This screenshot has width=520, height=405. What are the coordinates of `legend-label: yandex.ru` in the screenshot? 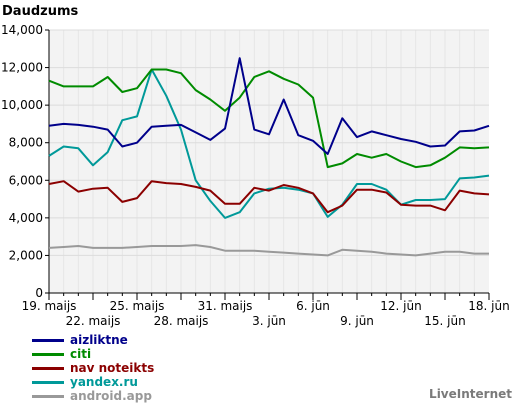 It's located at (104, 382).